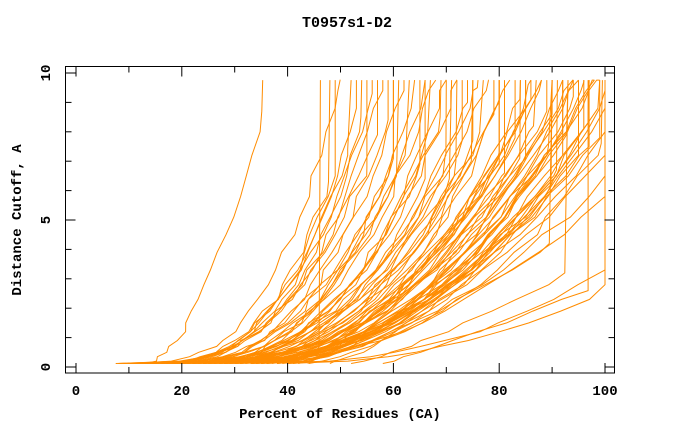 The width and height of the screenshot is (680, 440). I want to click on x-tick-label: 100, so click(604, 392).